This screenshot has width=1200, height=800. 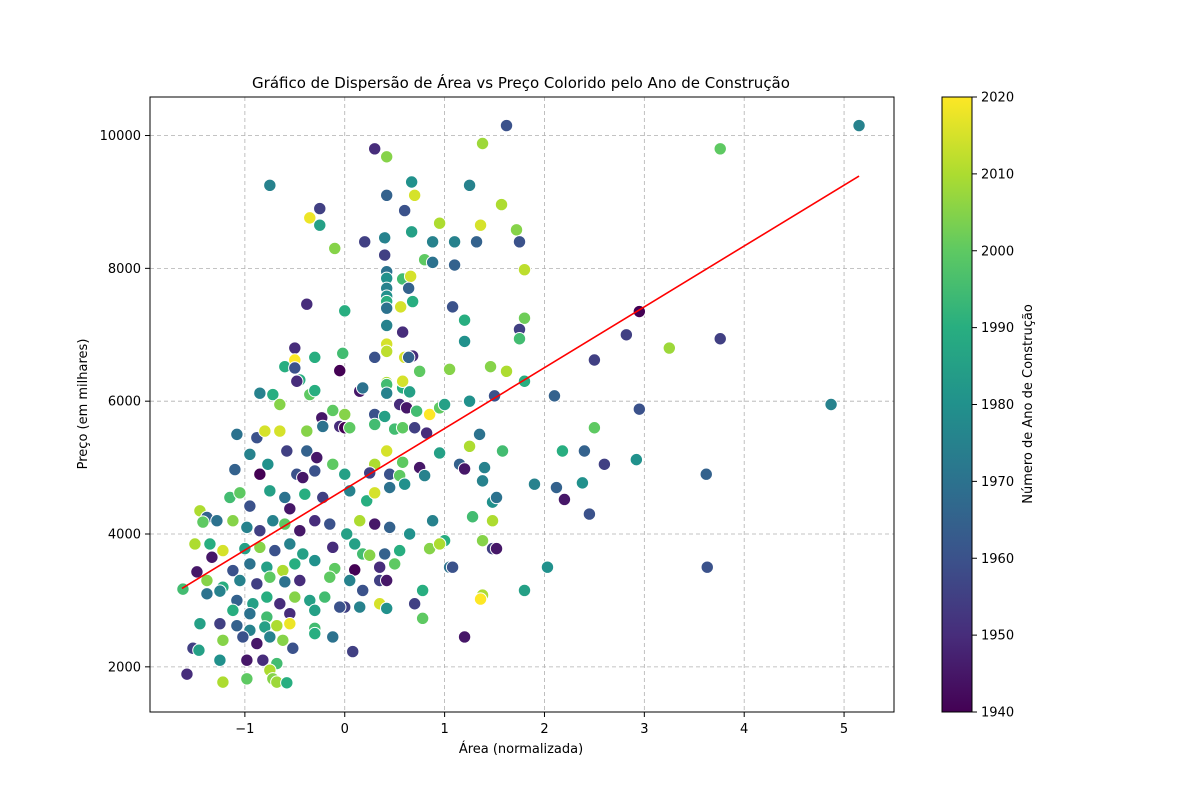 What do you see at coordinates (521, 749) in the screenshot?
I see `x-axis-label: Área (normalizada)` at bounding box center [521, 749].